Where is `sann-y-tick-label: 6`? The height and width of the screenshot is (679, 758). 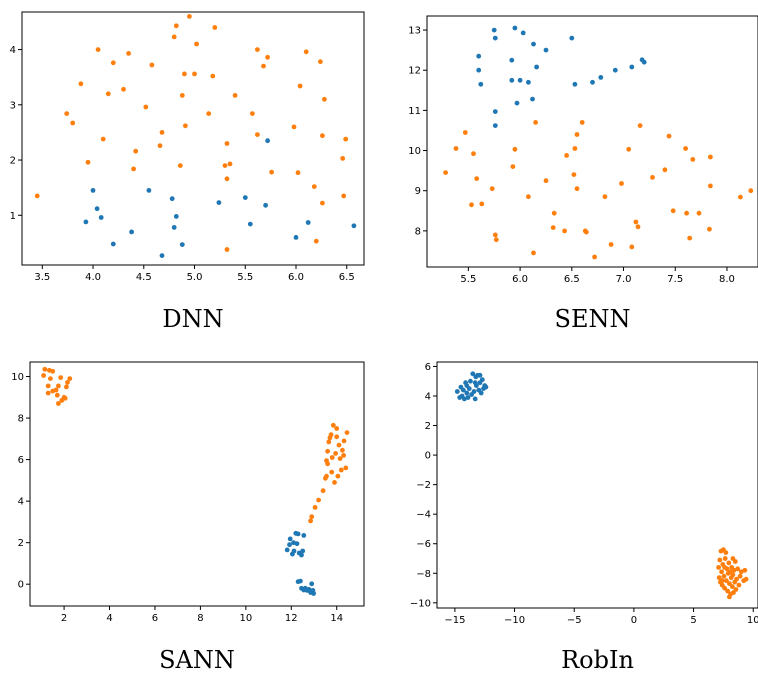
sann-y-tick-label: 6 is located at coordinates (21, 460).